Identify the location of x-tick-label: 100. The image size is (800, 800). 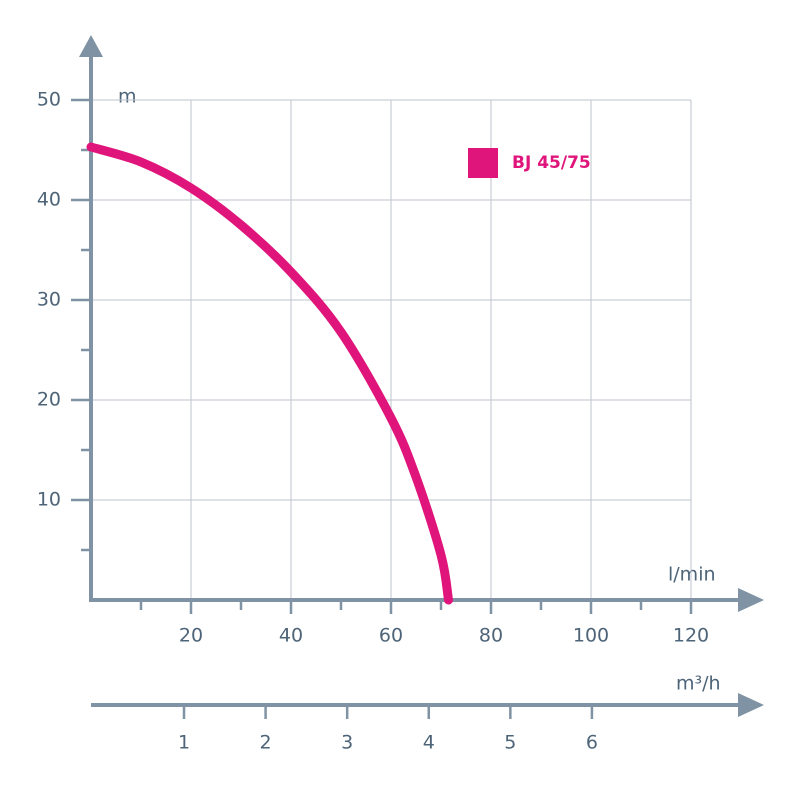
(591, 636).